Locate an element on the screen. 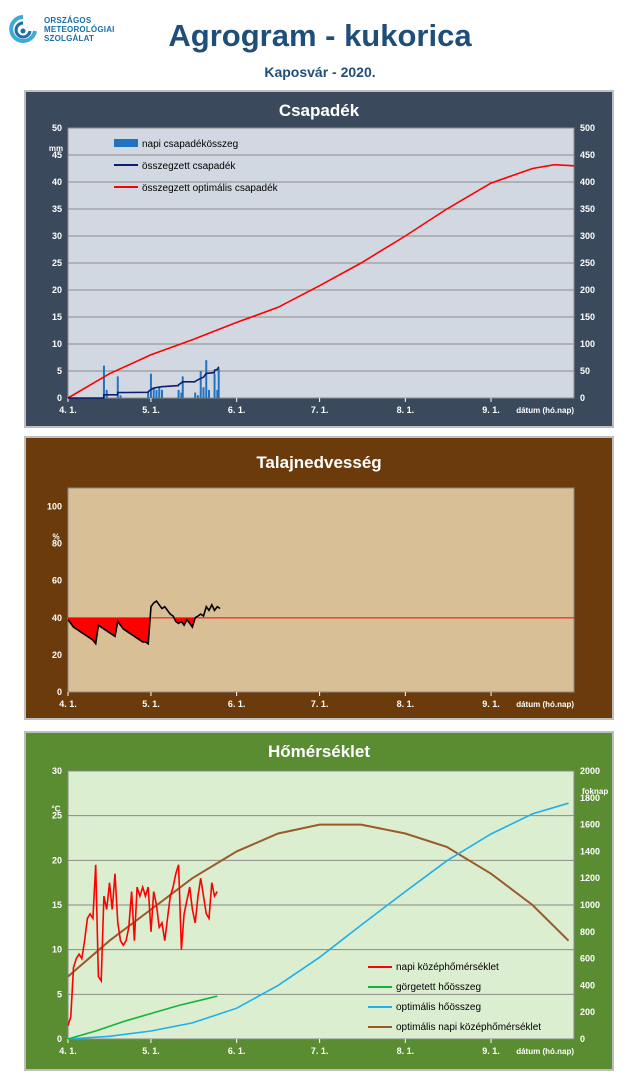  y-axis-label: °C is located at coordinates (56, 809).